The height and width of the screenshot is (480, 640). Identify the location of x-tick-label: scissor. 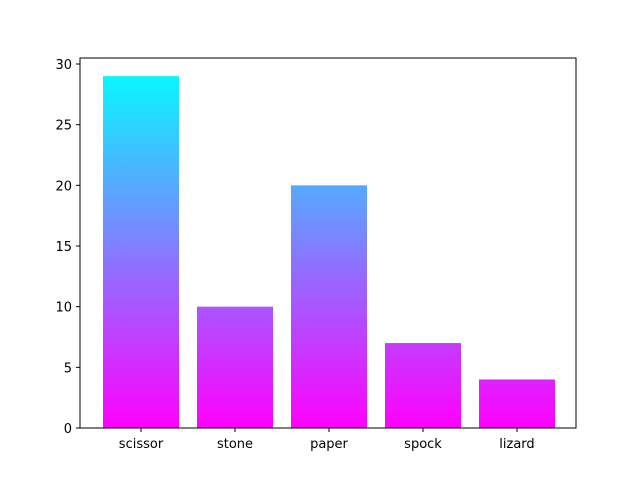
(141, 444).